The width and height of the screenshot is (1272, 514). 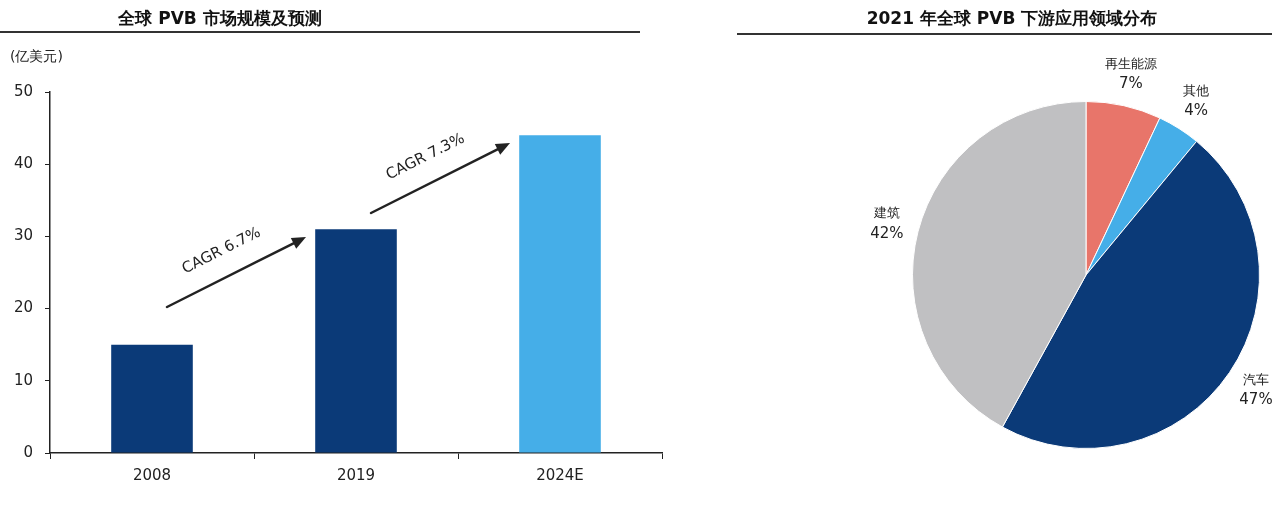 What do you see at coordinates (1255, 399) in the screenshot?
I see `data-label: 47%` at bounding box center [1255, 399].